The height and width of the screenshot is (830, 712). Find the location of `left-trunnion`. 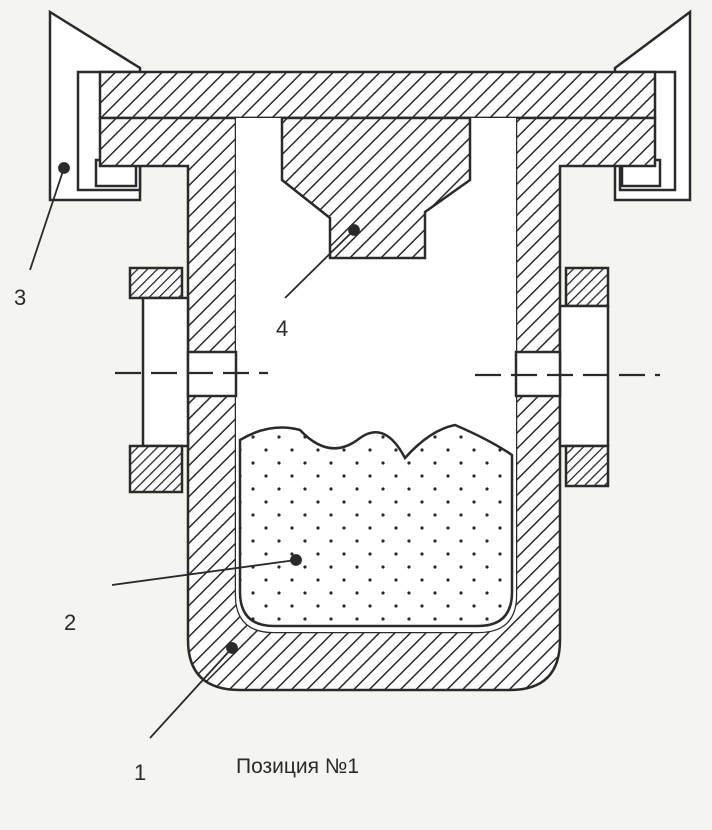

left-trunnion is located at coordinates (191, 380).